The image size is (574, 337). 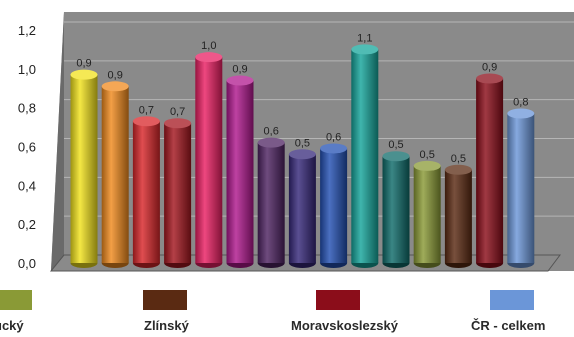 I want to click on data-label: 0,8, so click(x=520, y=102).